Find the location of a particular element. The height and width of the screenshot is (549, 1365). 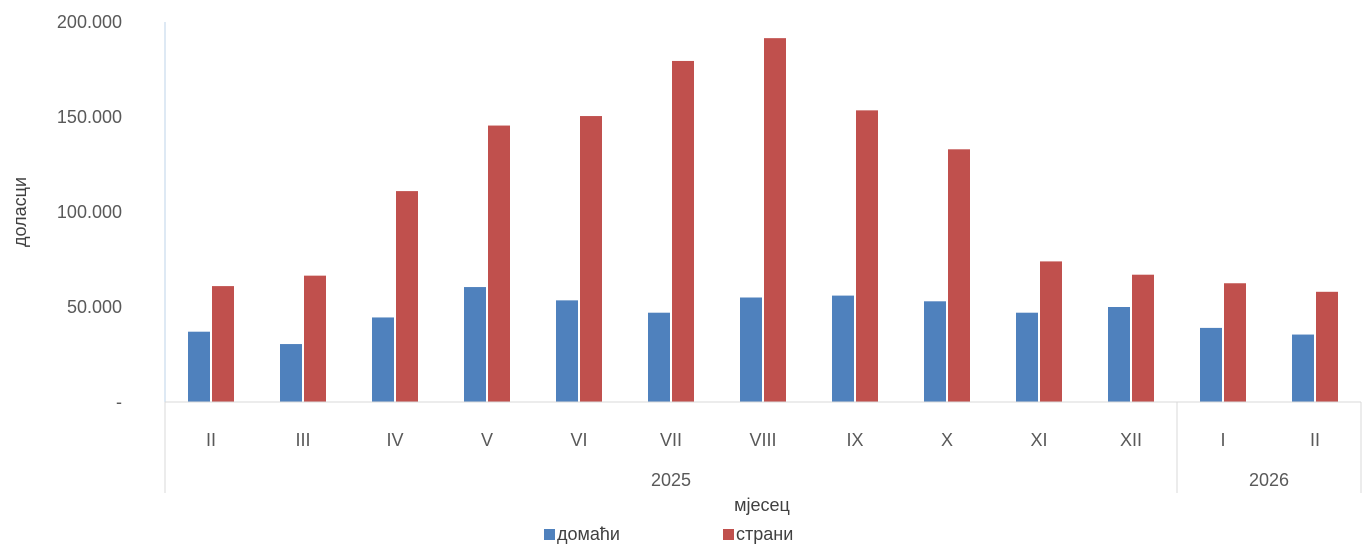

y-tick-label: 100.000 is located at coordinates (89, 212).